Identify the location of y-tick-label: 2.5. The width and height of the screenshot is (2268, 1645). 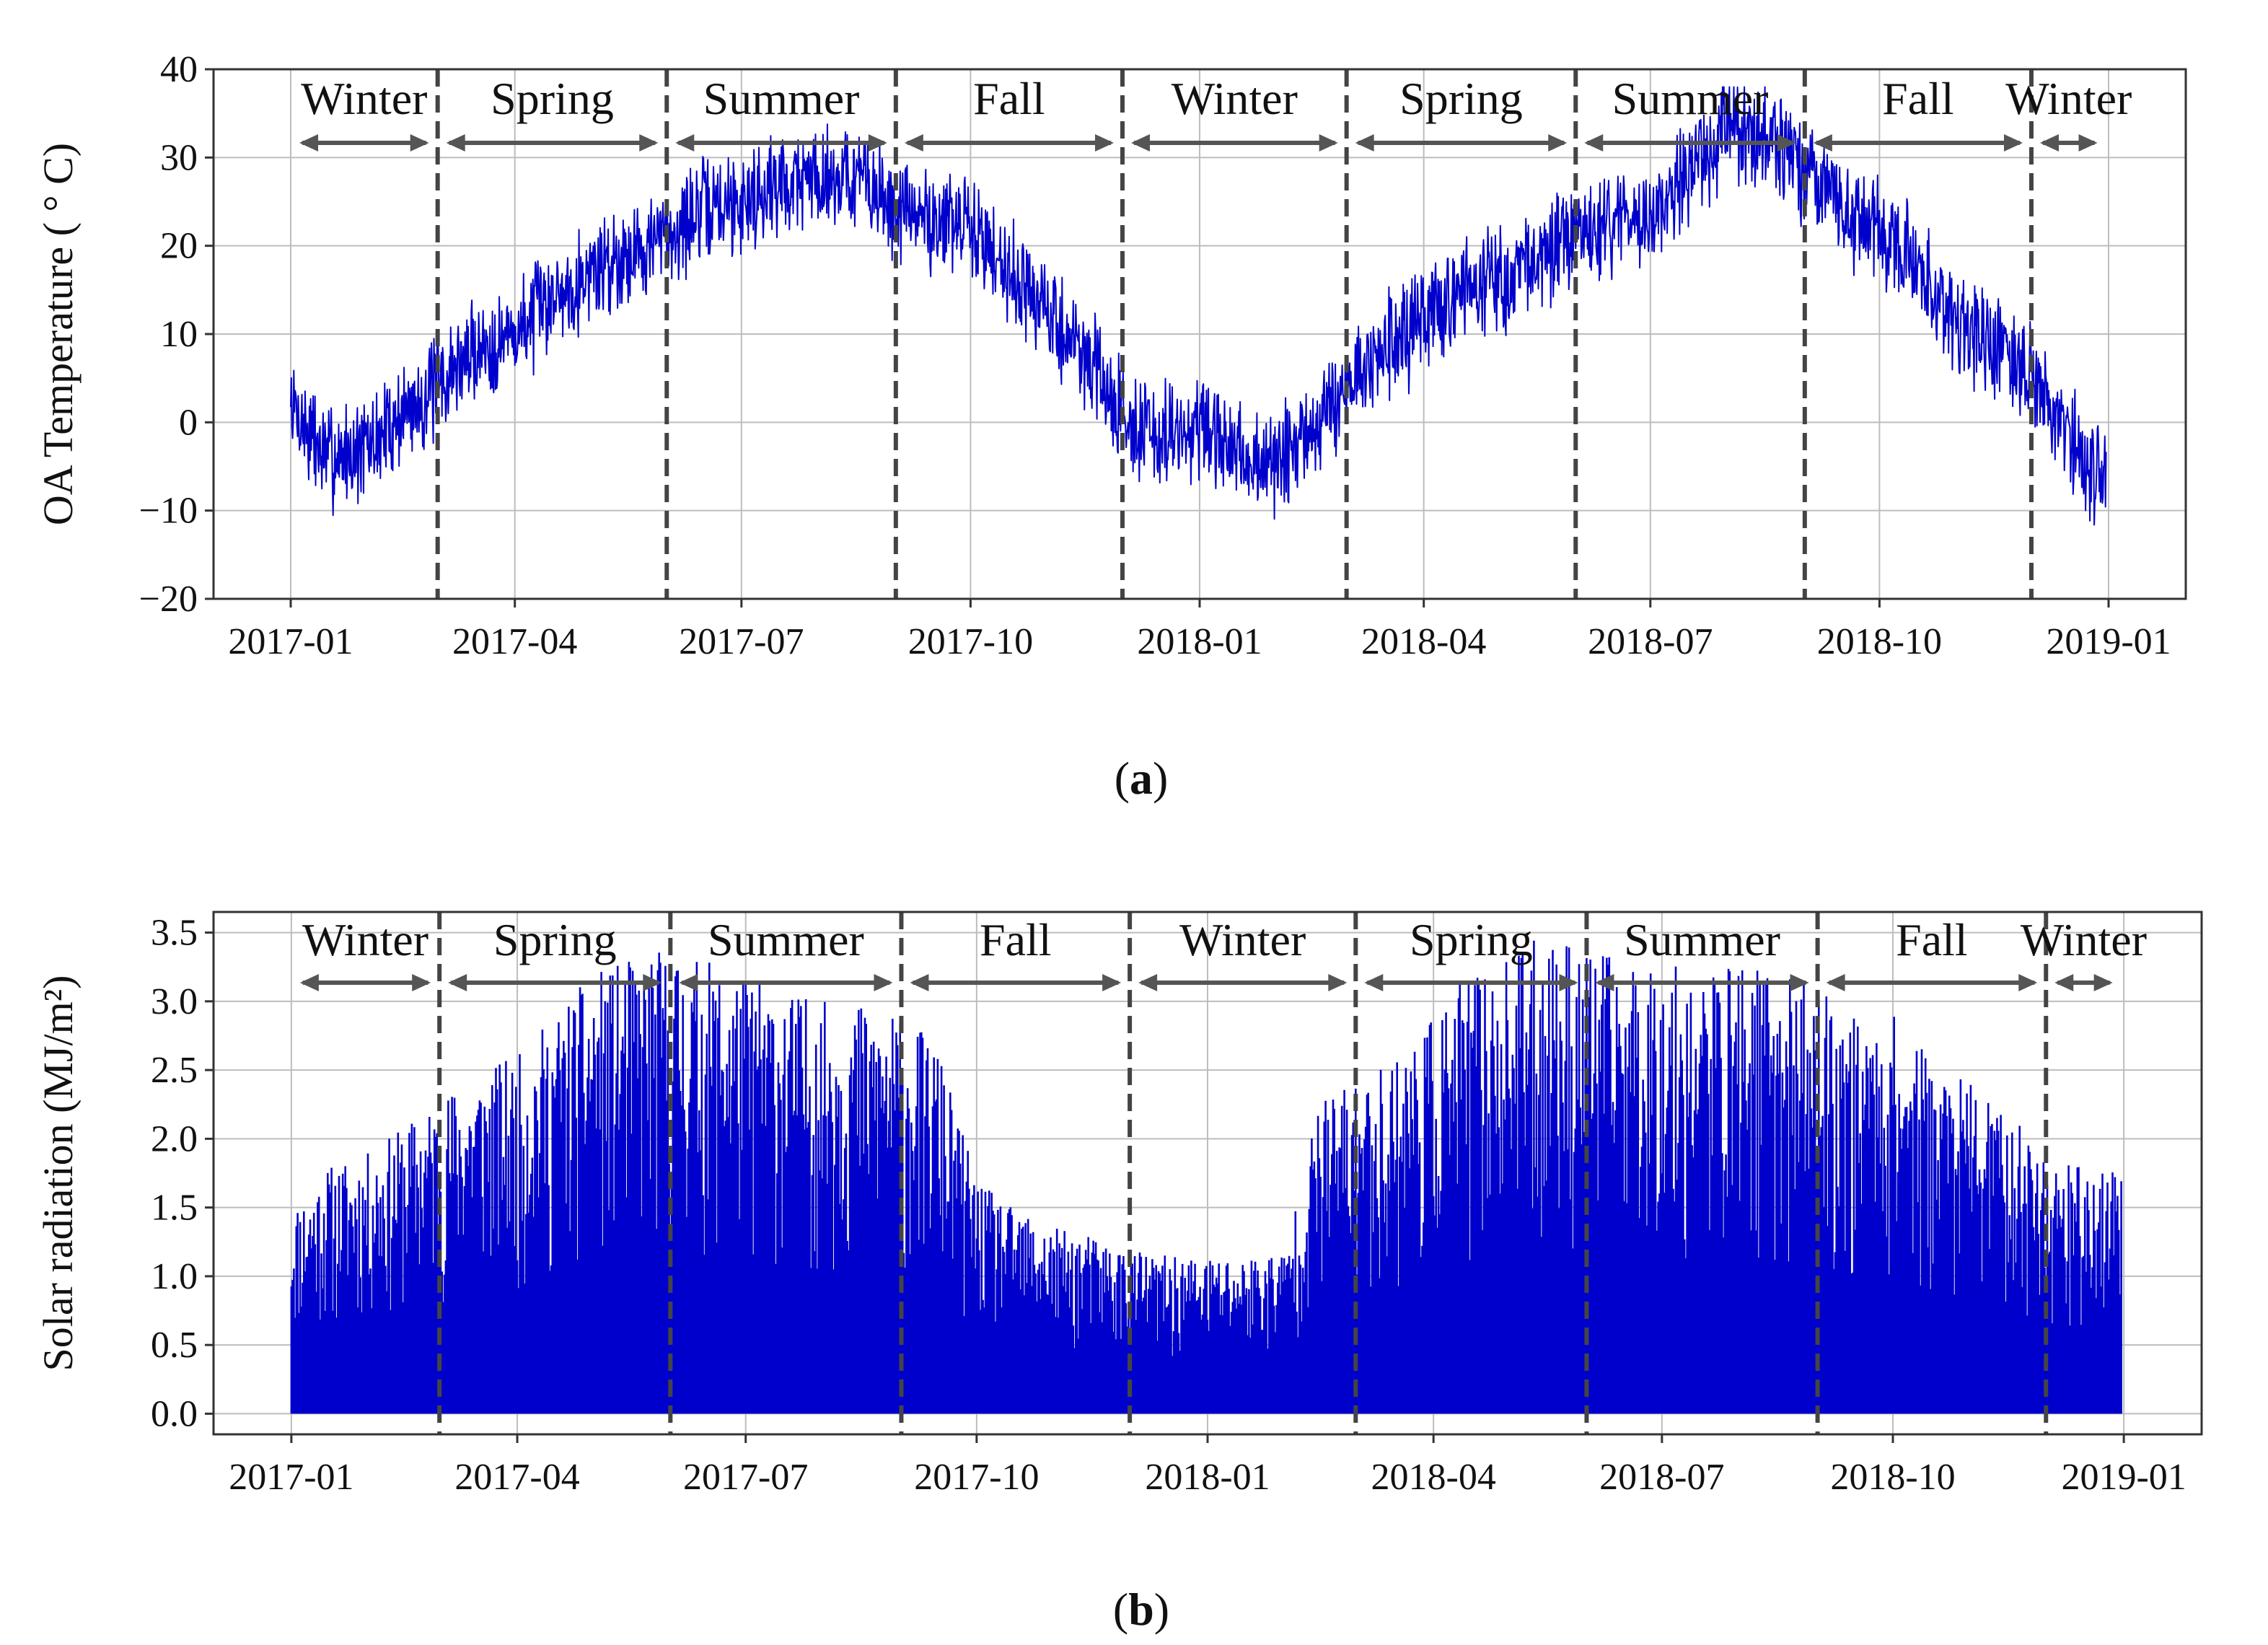
(175, 1070).